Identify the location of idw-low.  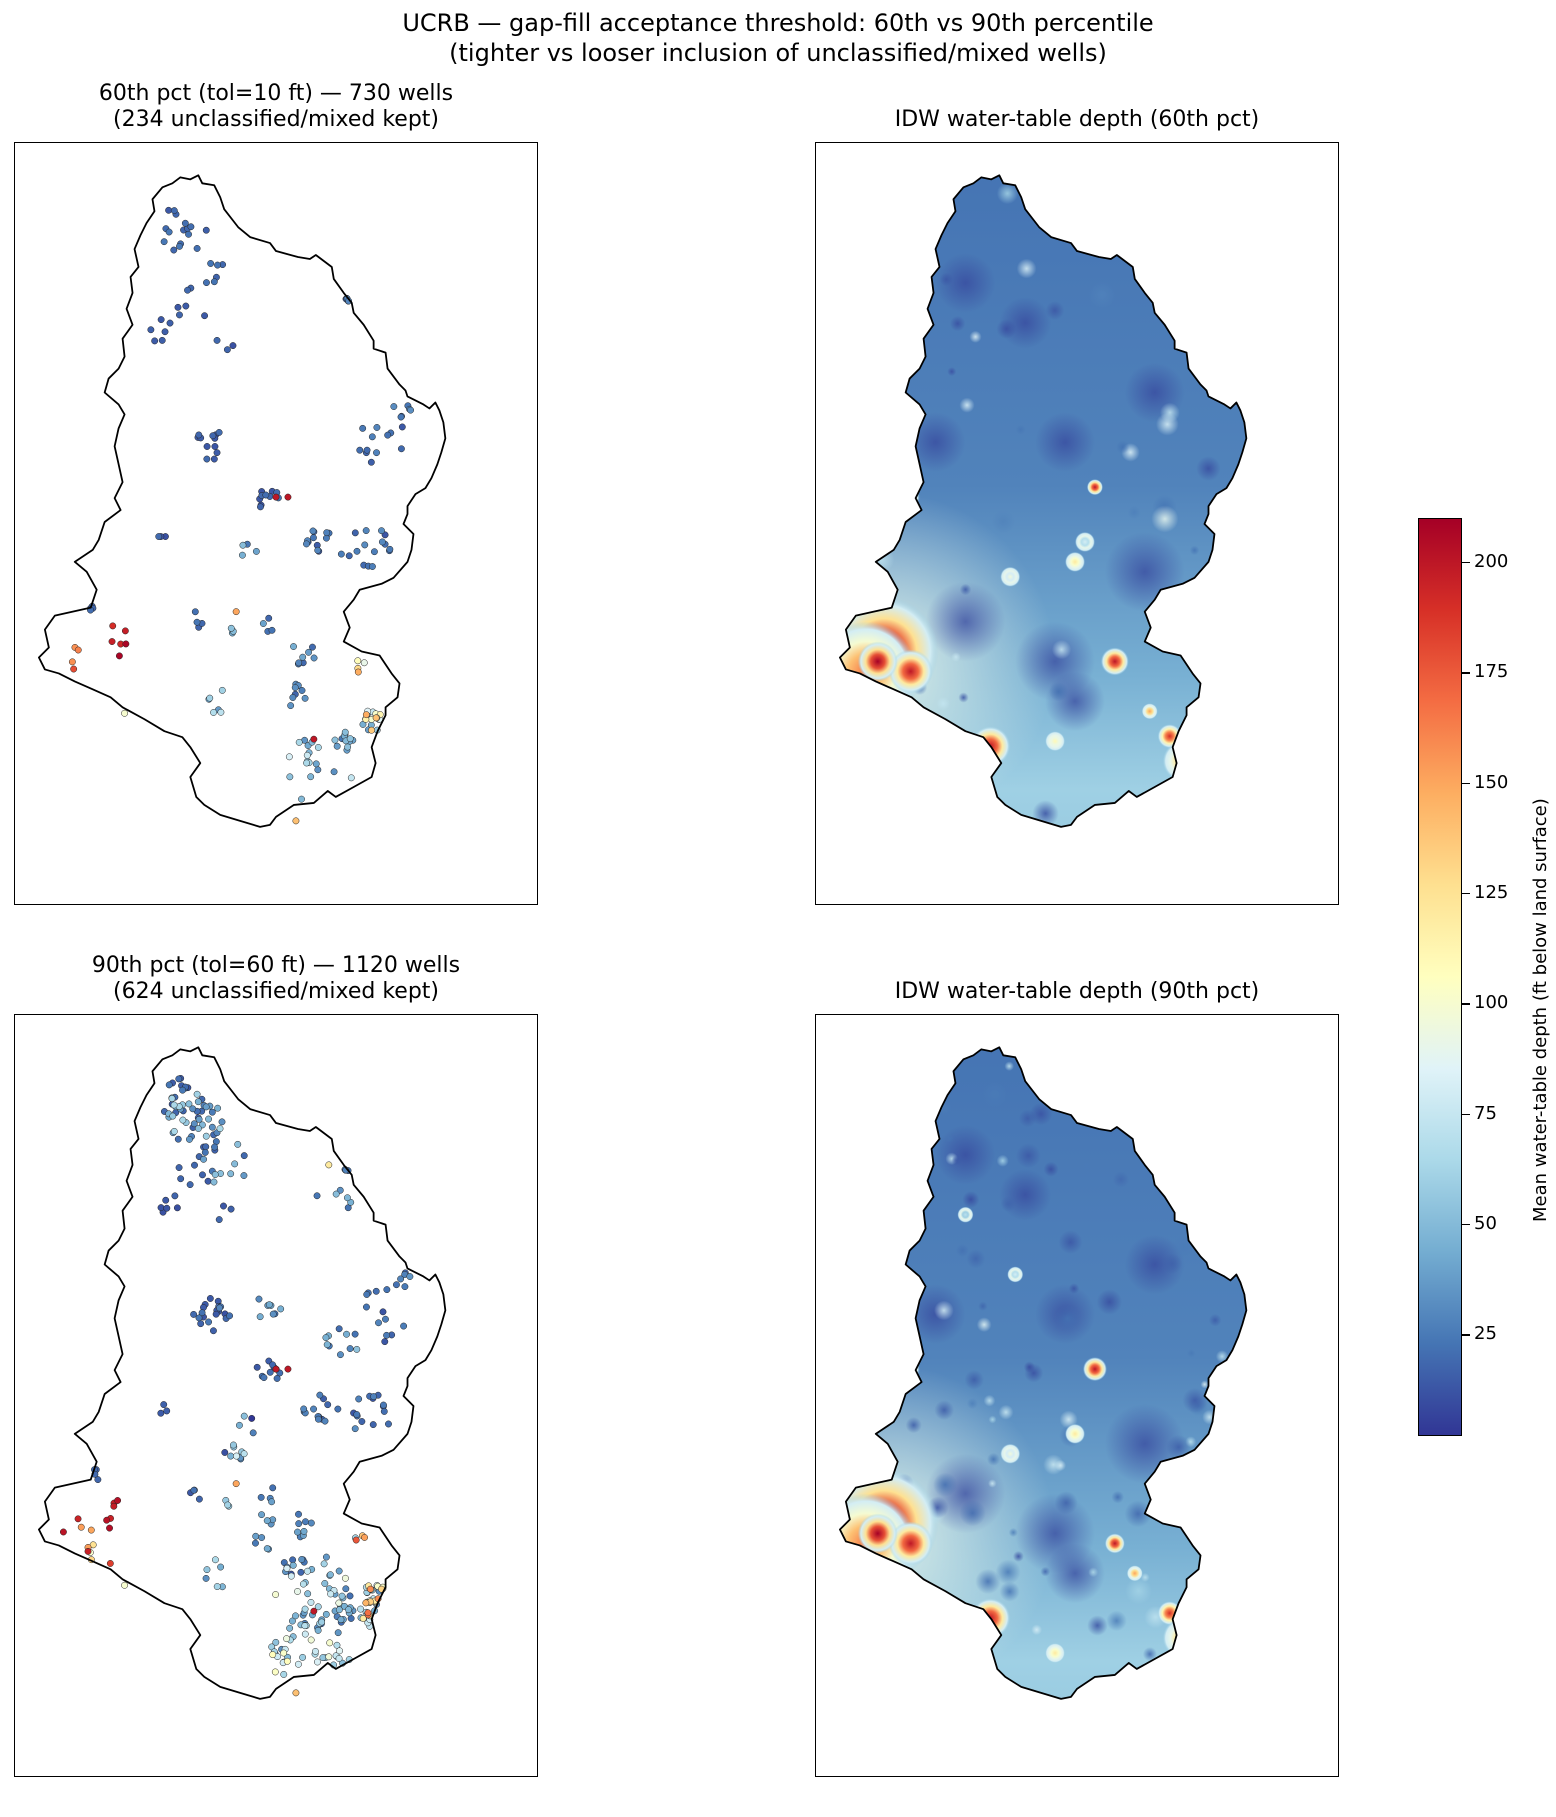
(965, 283).